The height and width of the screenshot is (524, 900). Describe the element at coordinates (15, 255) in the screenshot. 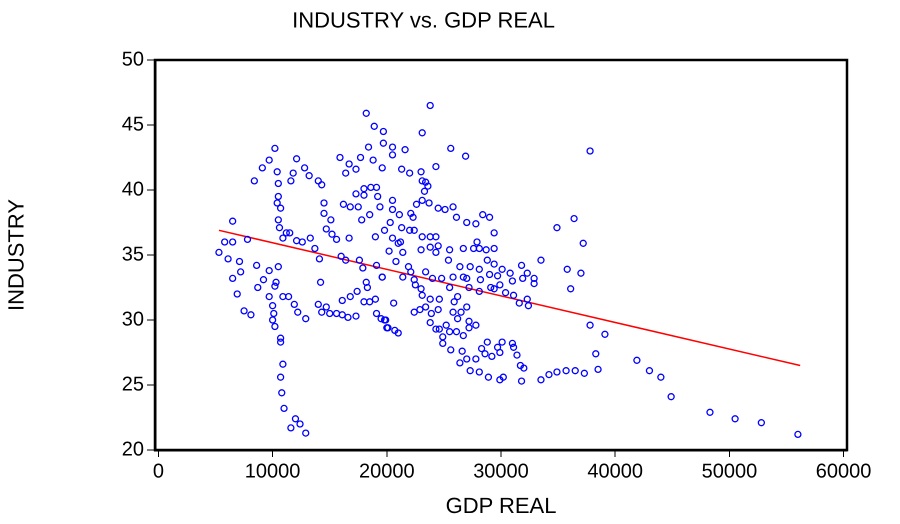

I see `y-axis-title: INDUSTRY` at that location.